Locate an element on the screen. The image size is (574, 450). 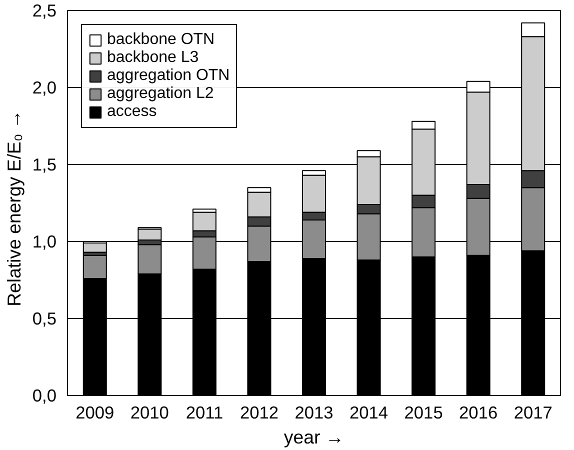
x-tick-label: 2015 is located at coordinates (423, 412).